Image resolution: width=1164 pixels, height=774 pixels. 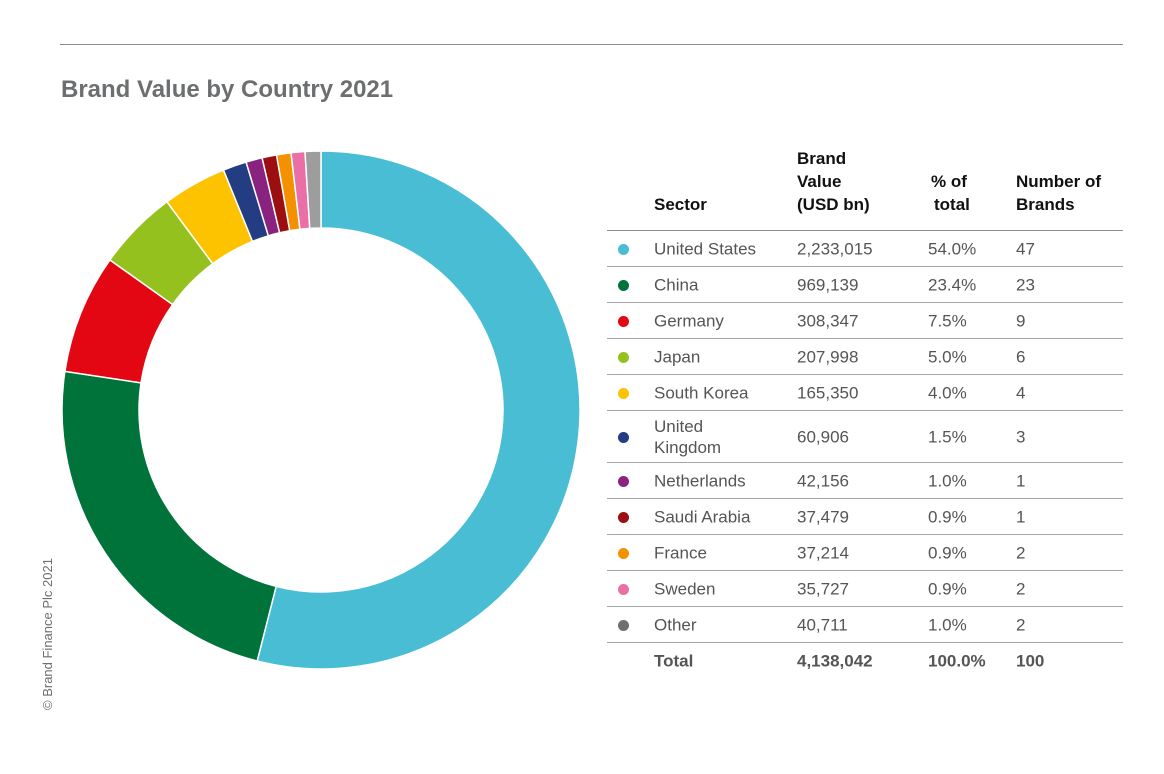 What do you see at coordinates (313, 190) in the screenshot?
I see `donut-slice-other` at bounding box center [313, 190].